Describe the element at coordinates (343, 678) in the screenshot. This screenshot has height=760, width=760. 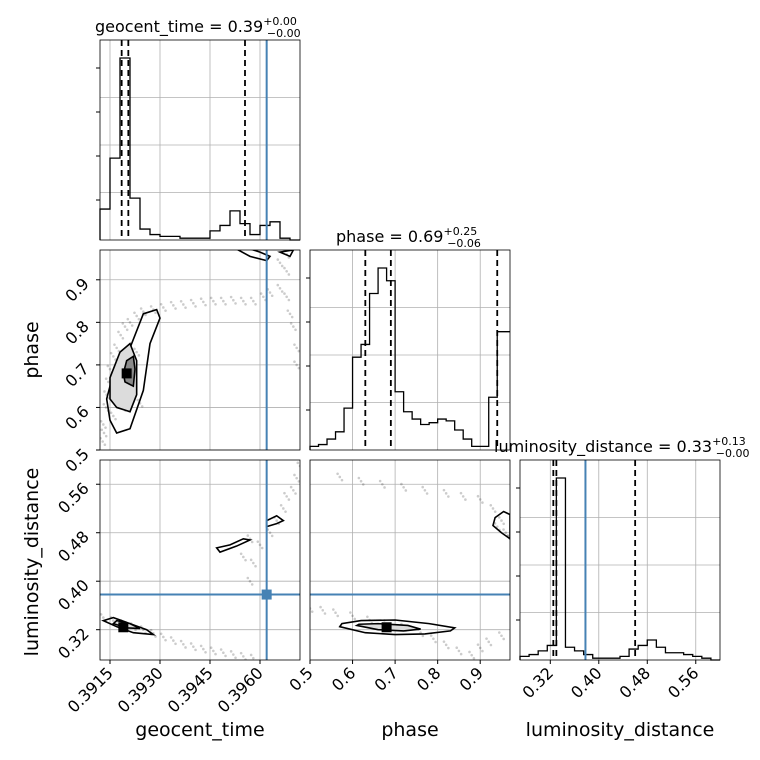
I see `xtick-label: 0.6` at that location.